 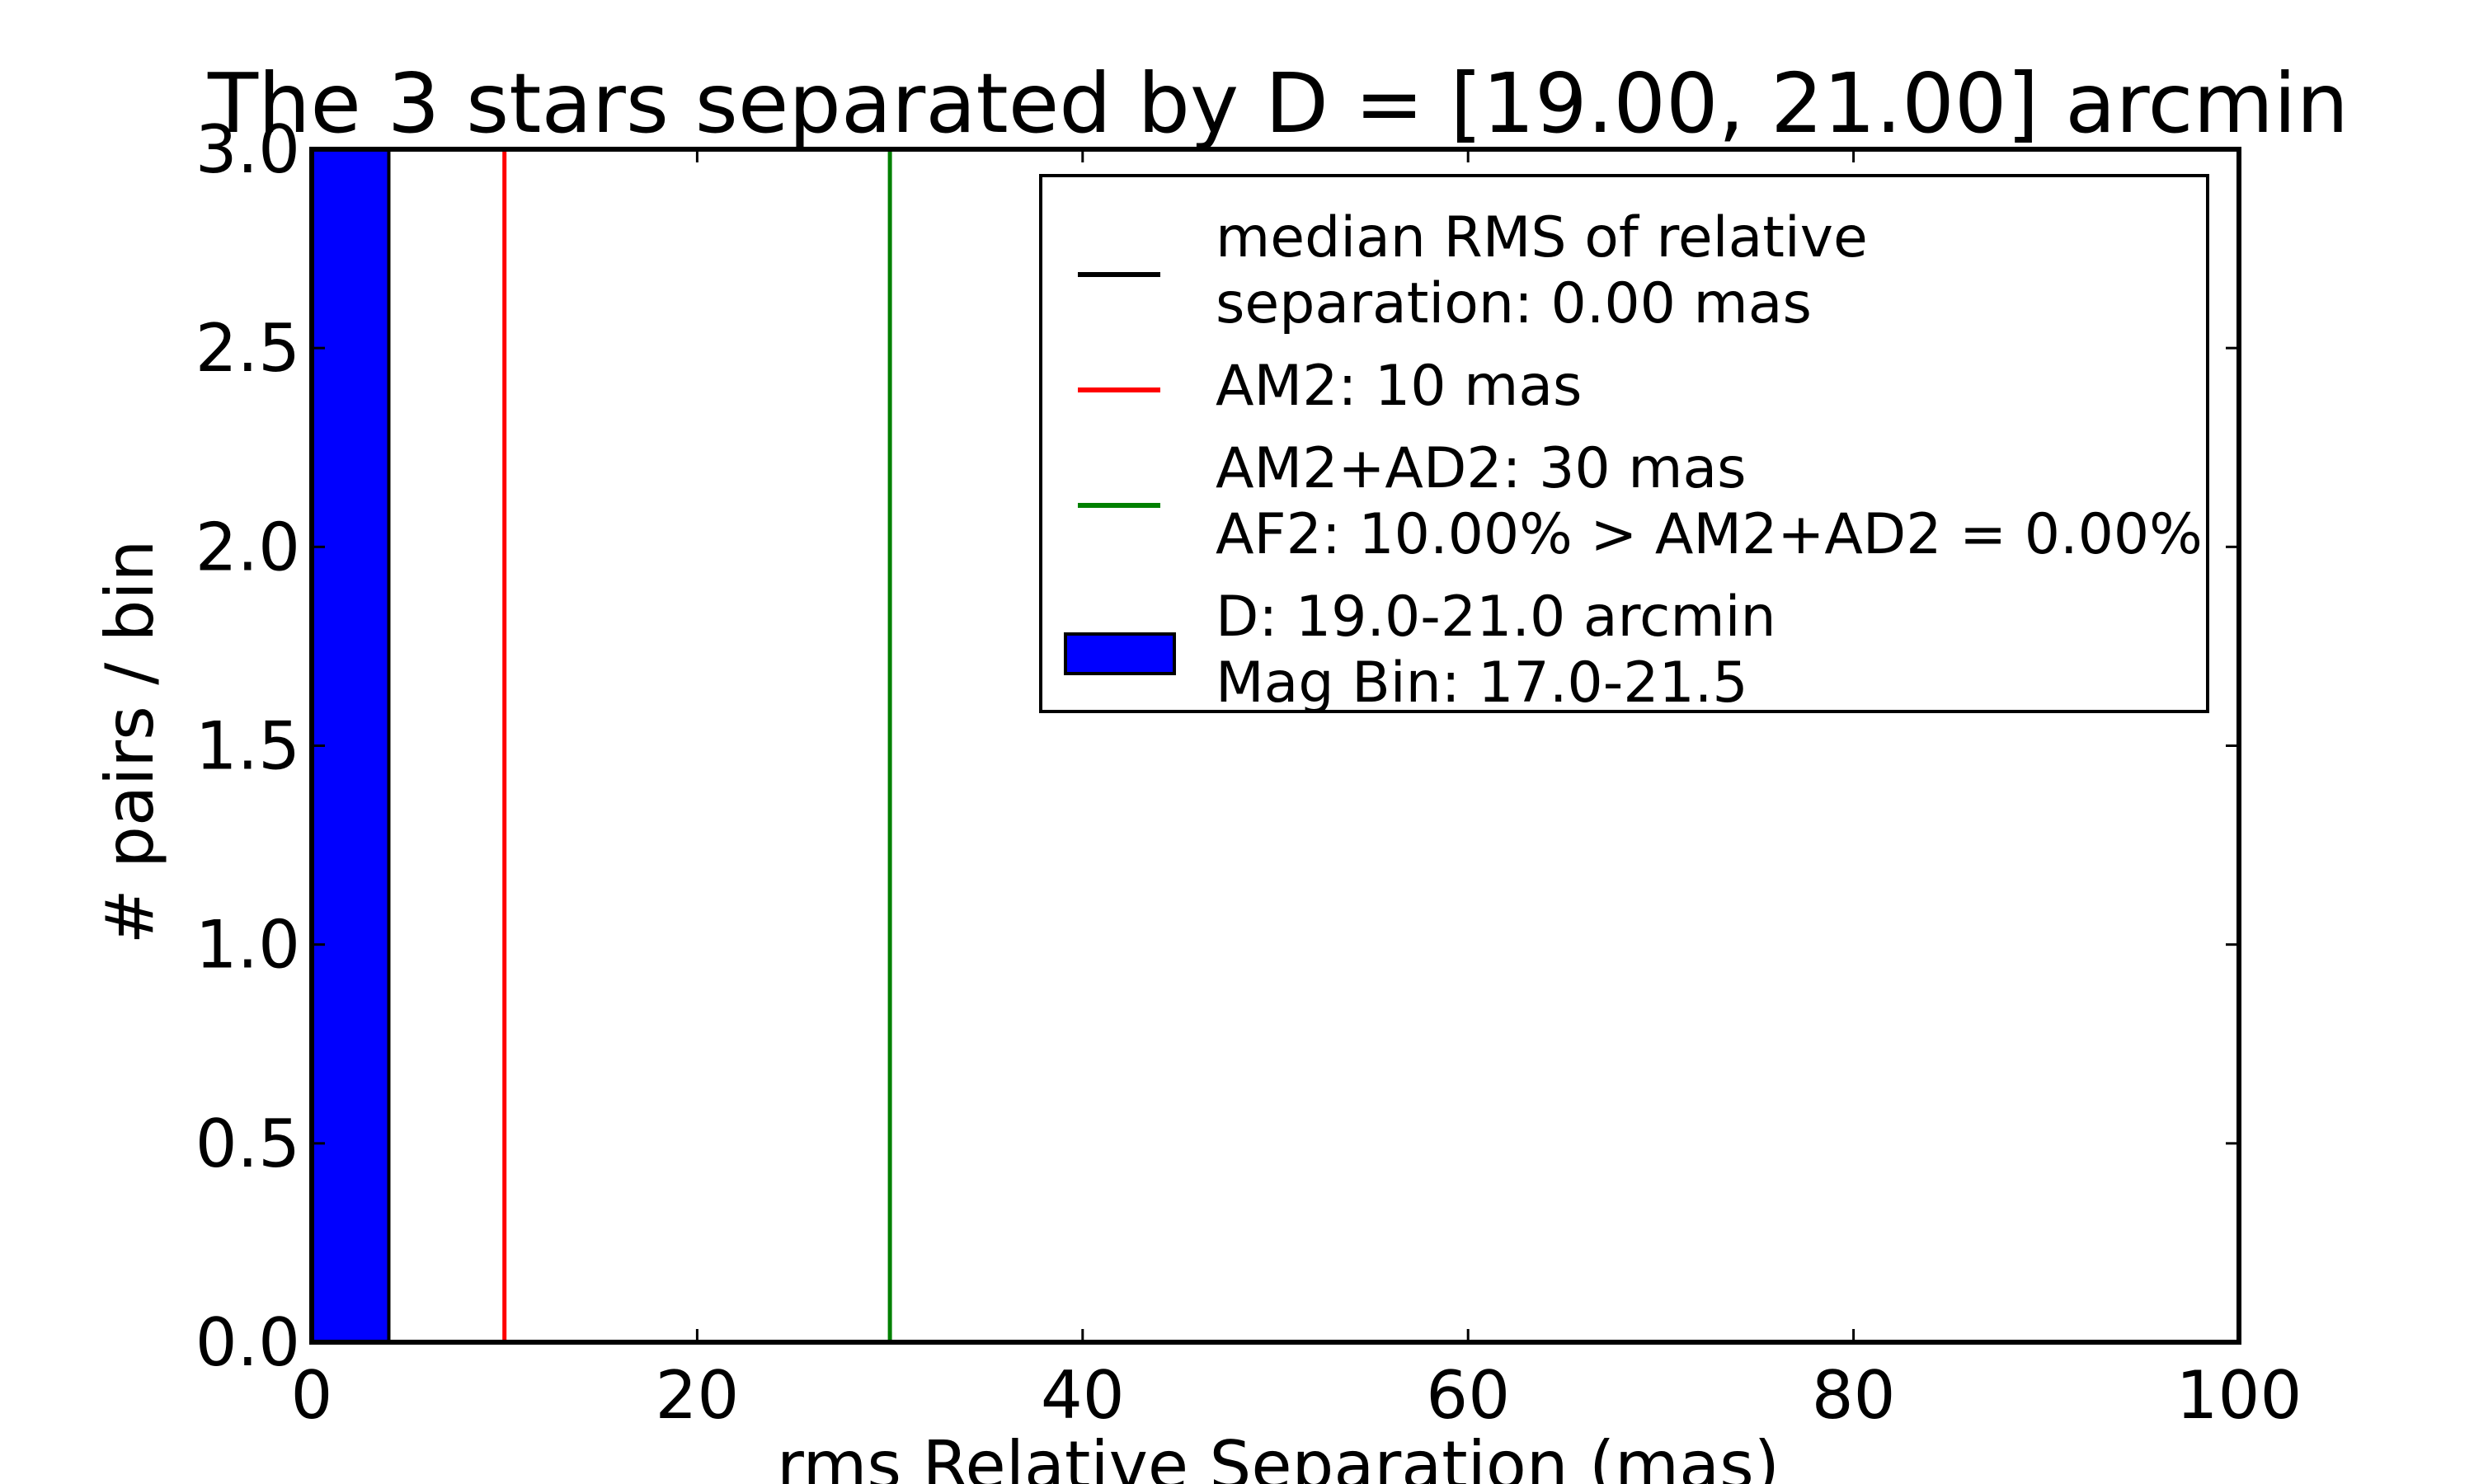 What do you see at coordinates (1514, 303) in the screenshot?
I see `legend-label-0-1: separation: 0.00 mas` at bounding box center [1514, 303].